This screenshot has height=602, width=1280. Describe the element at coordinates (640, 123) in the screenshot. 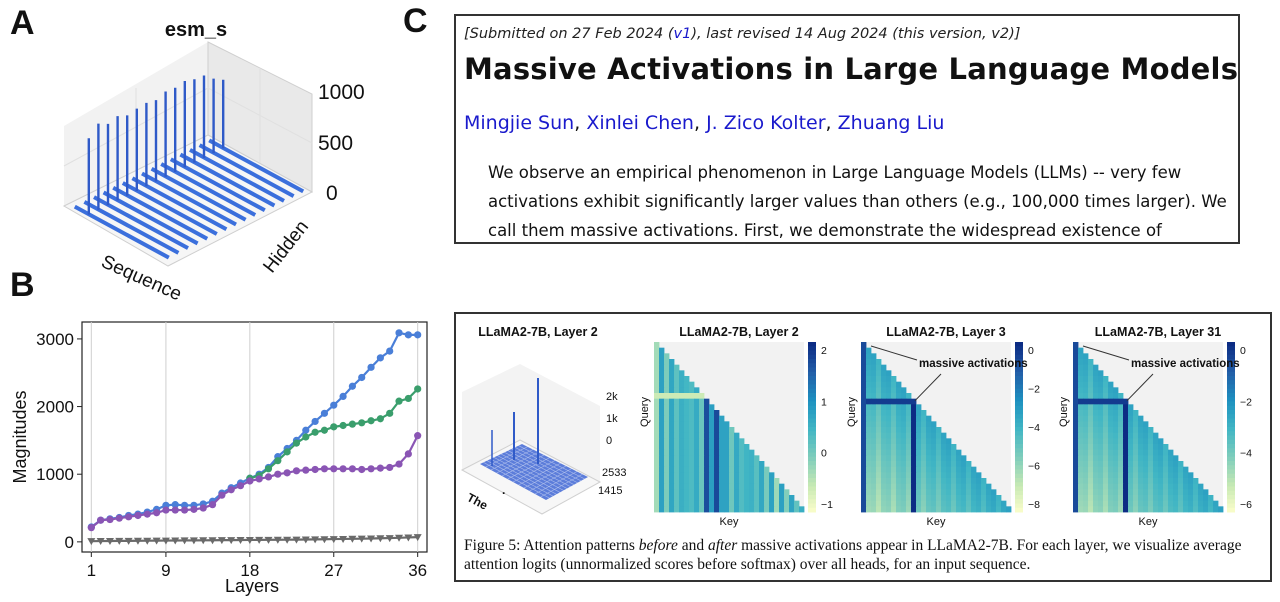

I see `author-link: Xinlei Chen` at that location.